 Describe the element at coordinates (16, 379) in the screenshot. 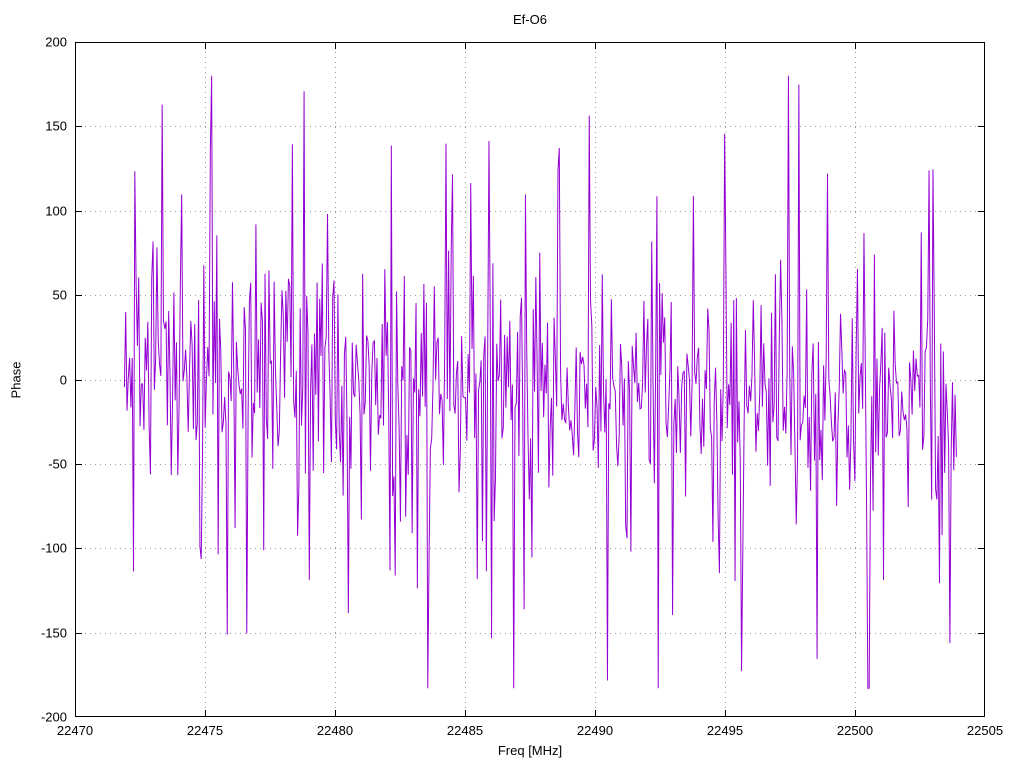

I see `y-axis-label: Phase` at that location.